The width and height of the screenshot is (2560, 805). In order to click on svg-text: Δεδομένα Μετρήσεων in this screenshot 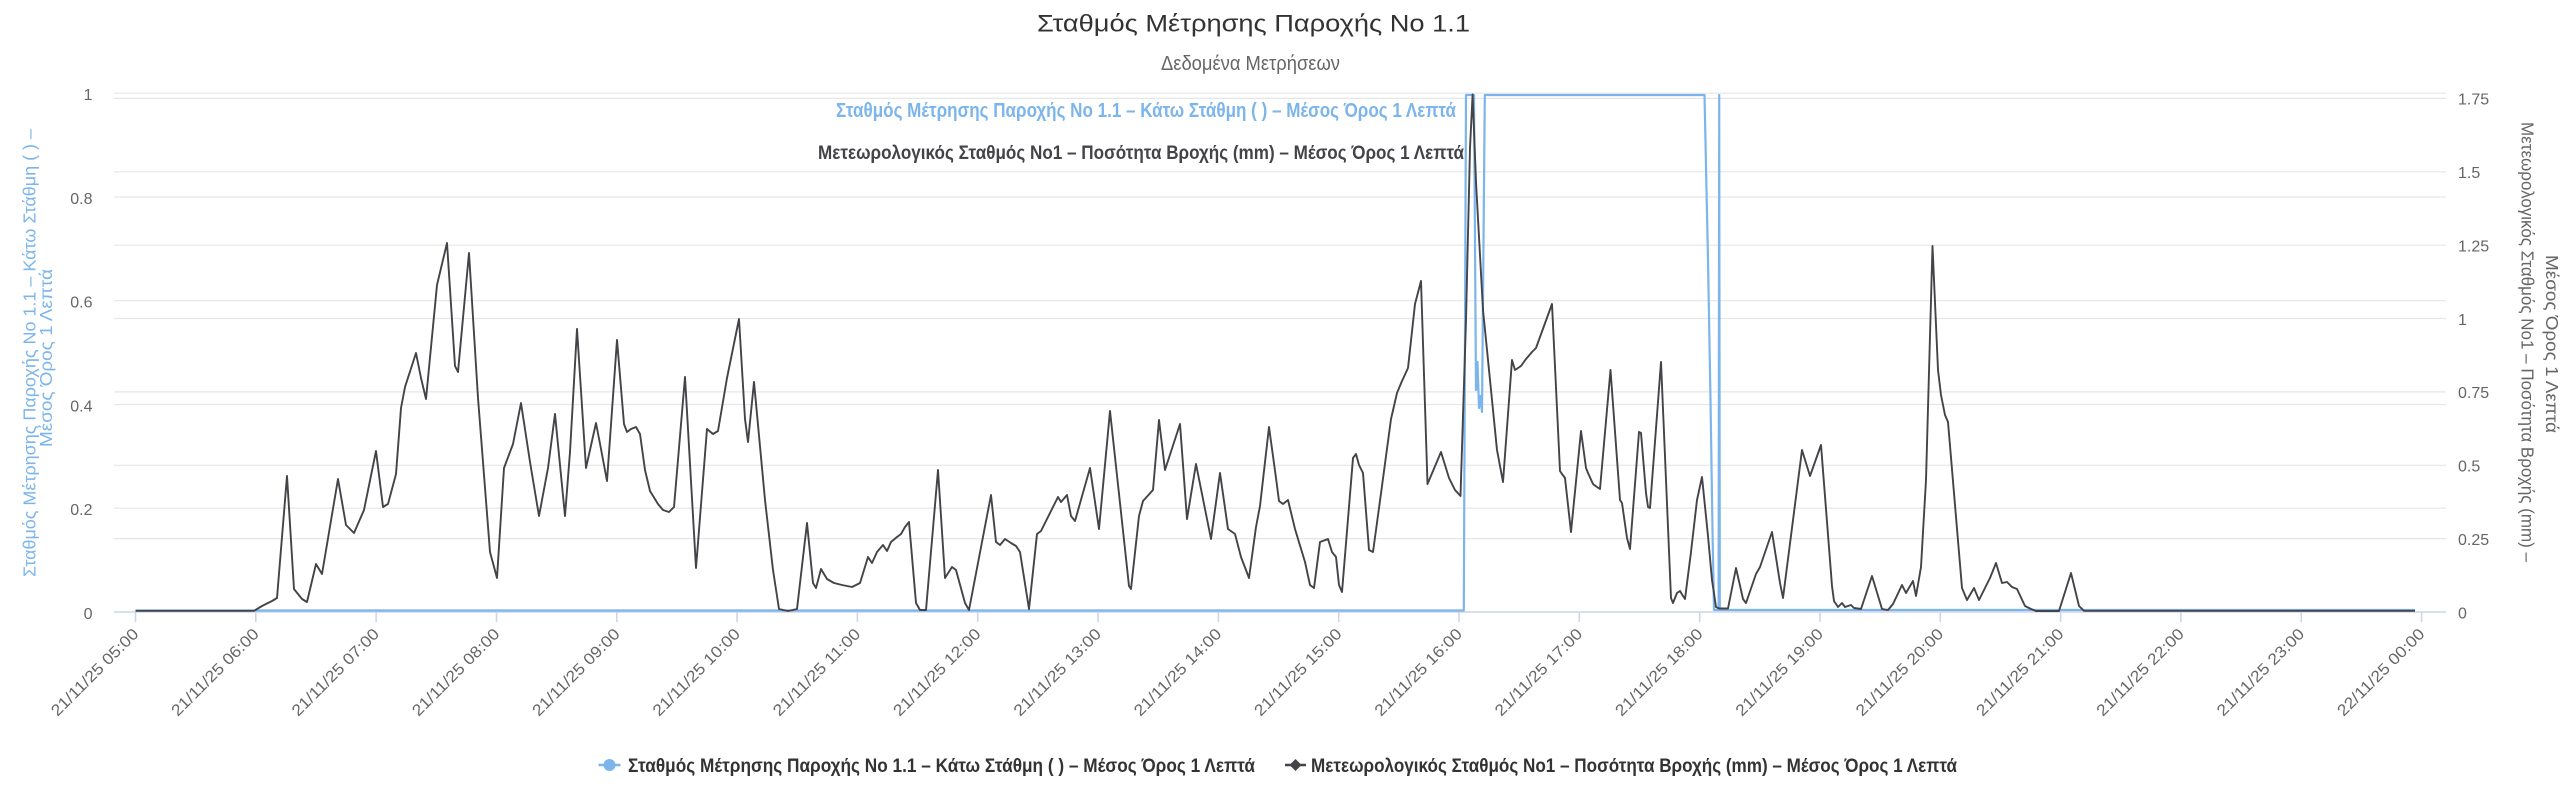, I will do `click(1250, 64)`.